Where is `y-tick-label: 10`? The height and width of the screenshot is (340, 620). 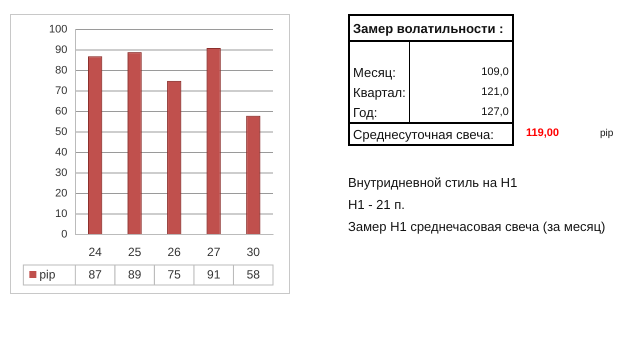 y-tick-label: 10 is located at coordinates (61, 214).